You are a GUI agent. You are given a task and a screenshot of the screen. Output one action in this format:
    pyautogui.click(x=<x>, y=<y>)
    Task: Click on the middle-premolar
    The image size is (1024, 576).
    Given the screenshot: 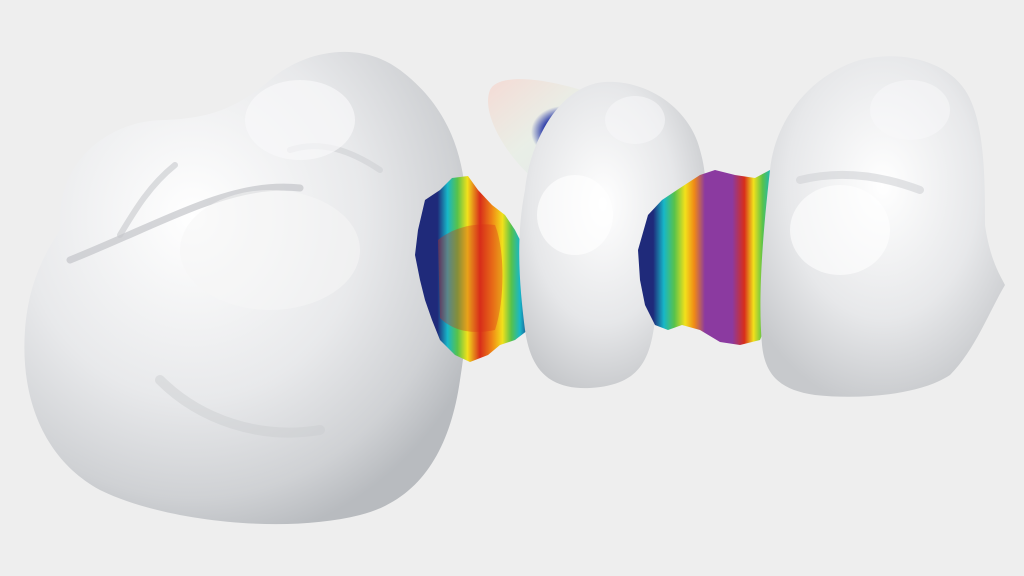 What is the action you would take?
    pyautogui.click(x=612, y=235)
    